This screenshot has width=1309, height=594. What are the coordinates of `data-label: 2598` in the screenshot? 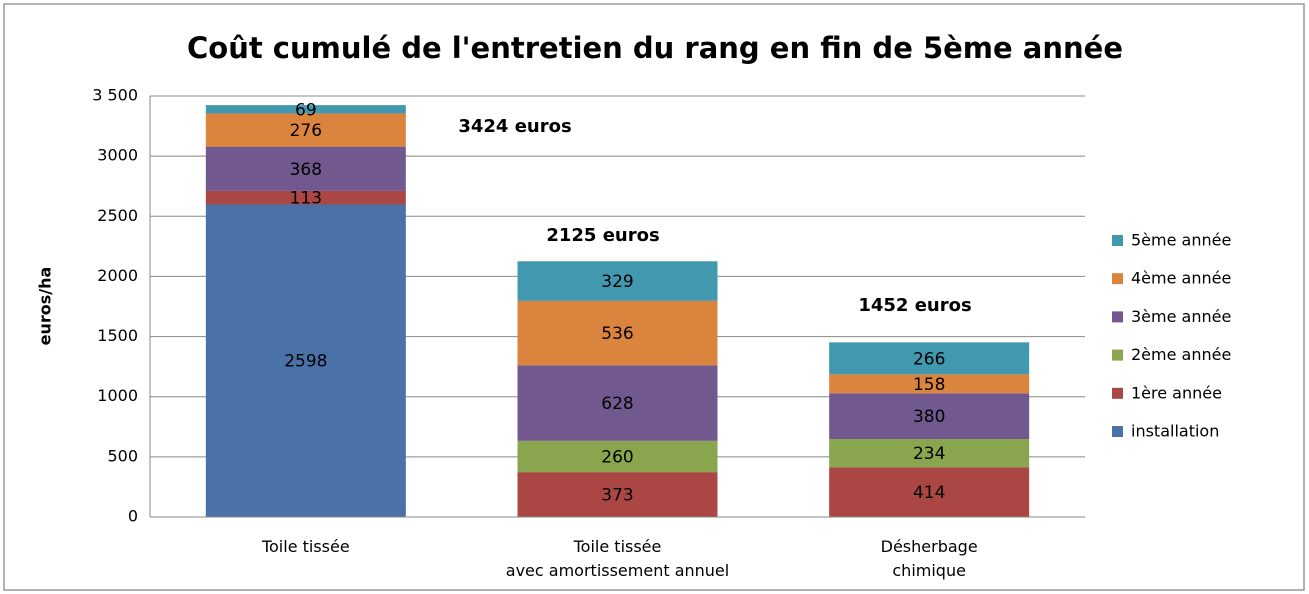 It's located at (305, 362).